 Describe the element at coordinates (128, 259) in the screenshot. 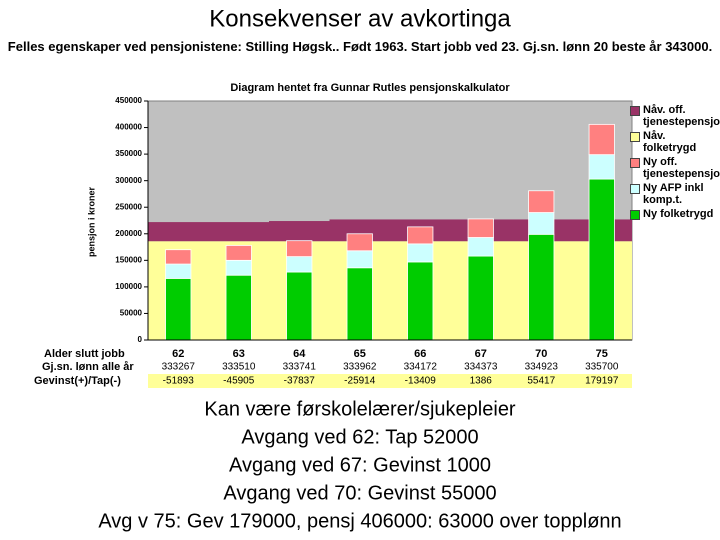

I see `y-tick-label: 150000` at that location.